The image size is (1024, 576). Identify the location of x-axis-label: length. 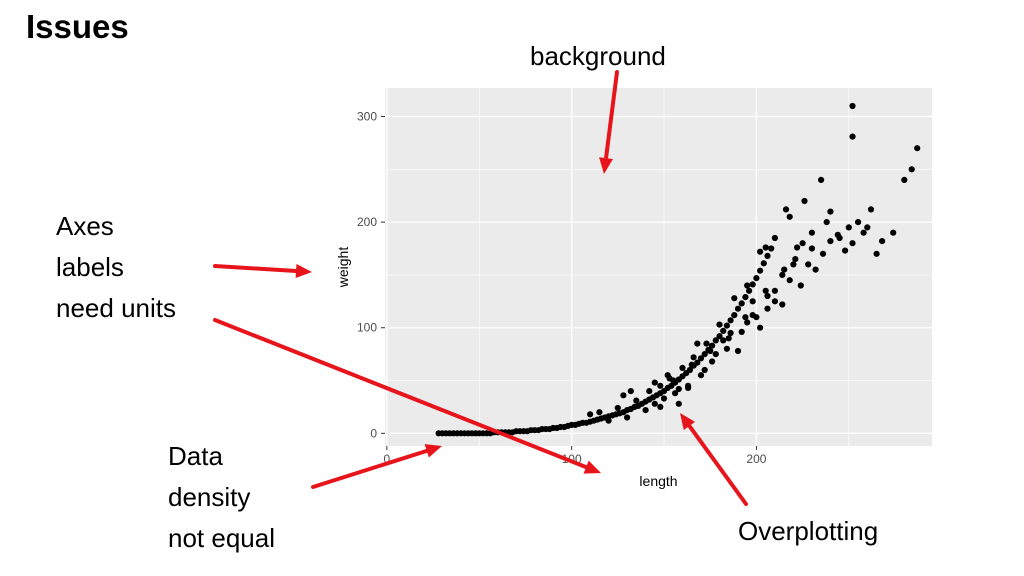
(658, 481).